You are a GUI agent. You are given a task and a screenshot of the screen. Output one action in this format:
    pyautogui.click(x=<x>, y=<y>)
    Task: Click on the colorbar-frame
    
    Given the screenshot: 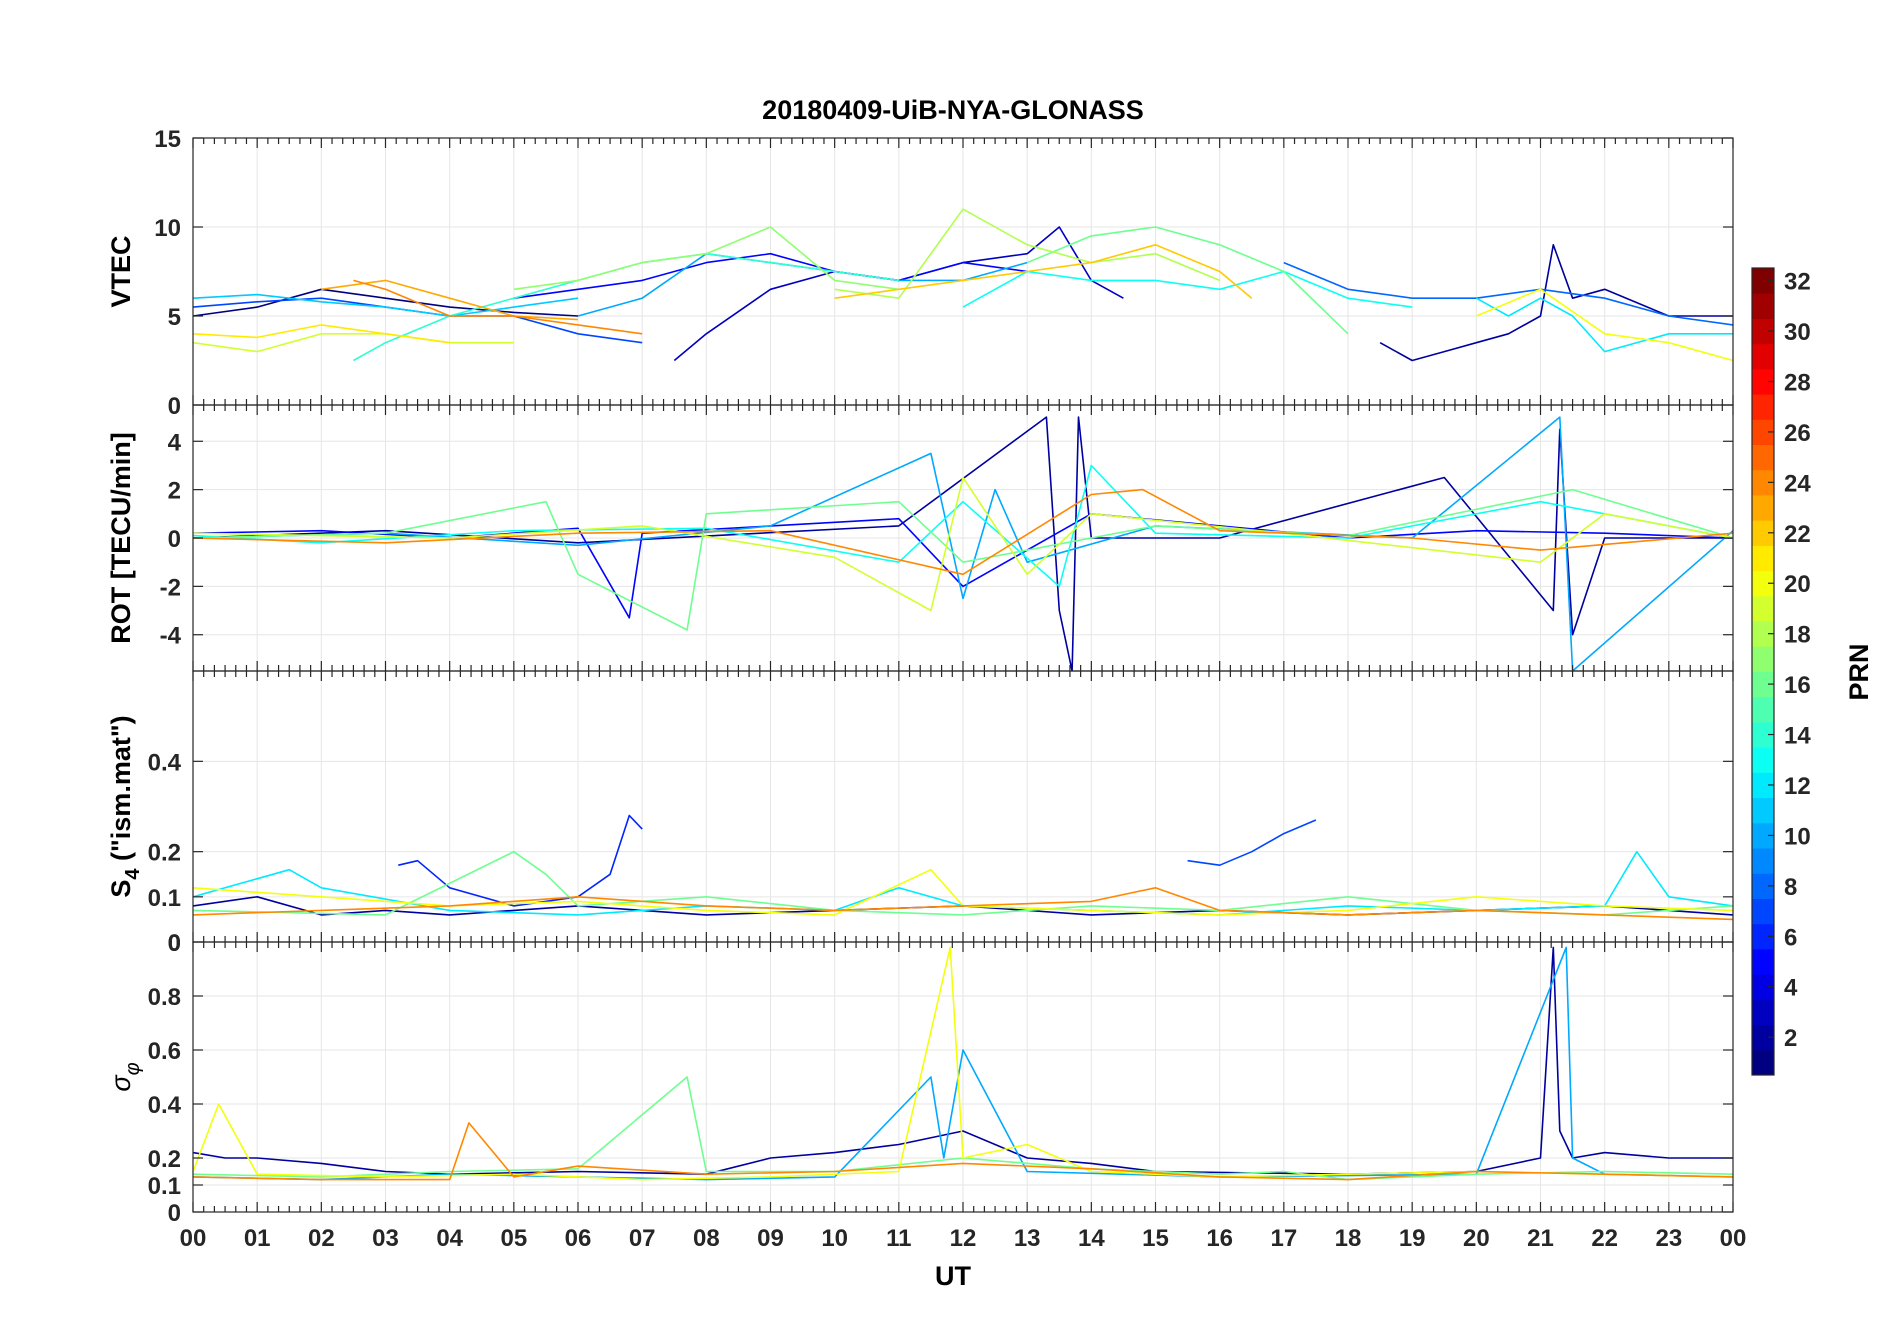 What is the action you would take?
    pyautogui.click(x=1763, y=671)
    